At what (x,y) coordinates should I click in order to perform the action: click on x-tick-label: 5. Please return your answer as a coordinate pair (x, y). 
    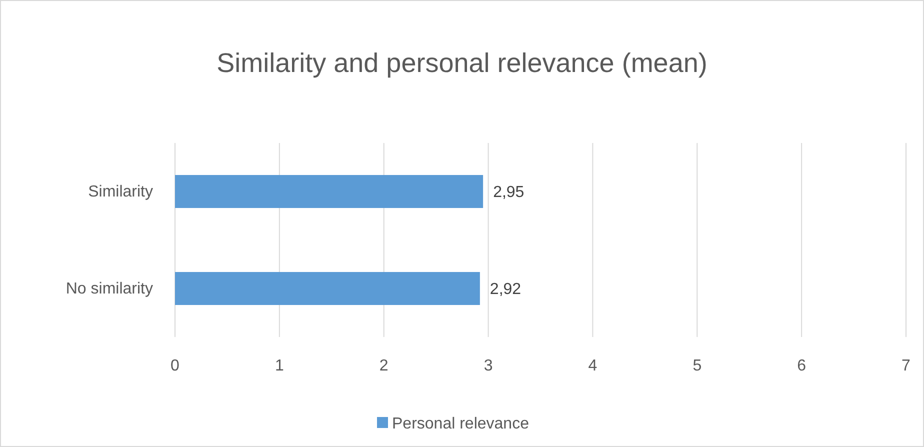
    Looking at the image, I should click on (697, 365).